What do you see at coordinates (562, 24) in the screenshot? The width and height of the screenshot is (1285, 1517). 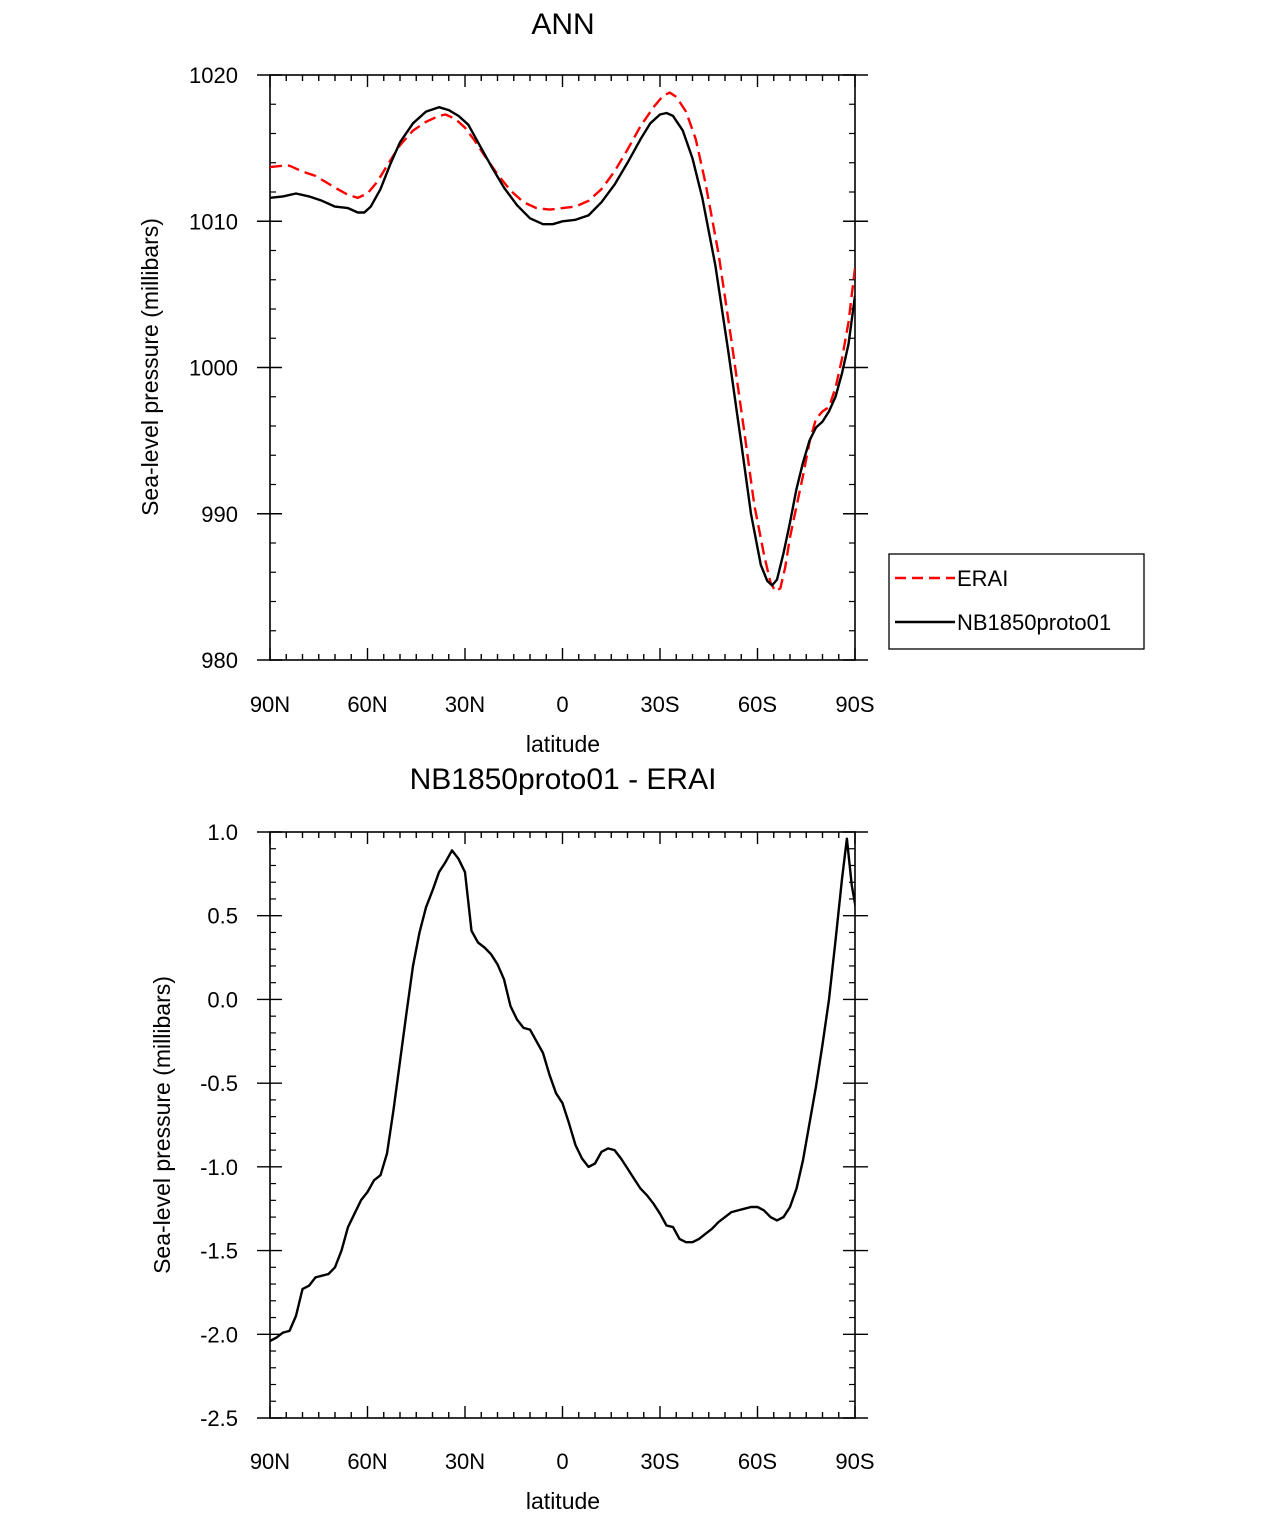 I see `top-chart-title: ANN` at bounding box center [562, 24].